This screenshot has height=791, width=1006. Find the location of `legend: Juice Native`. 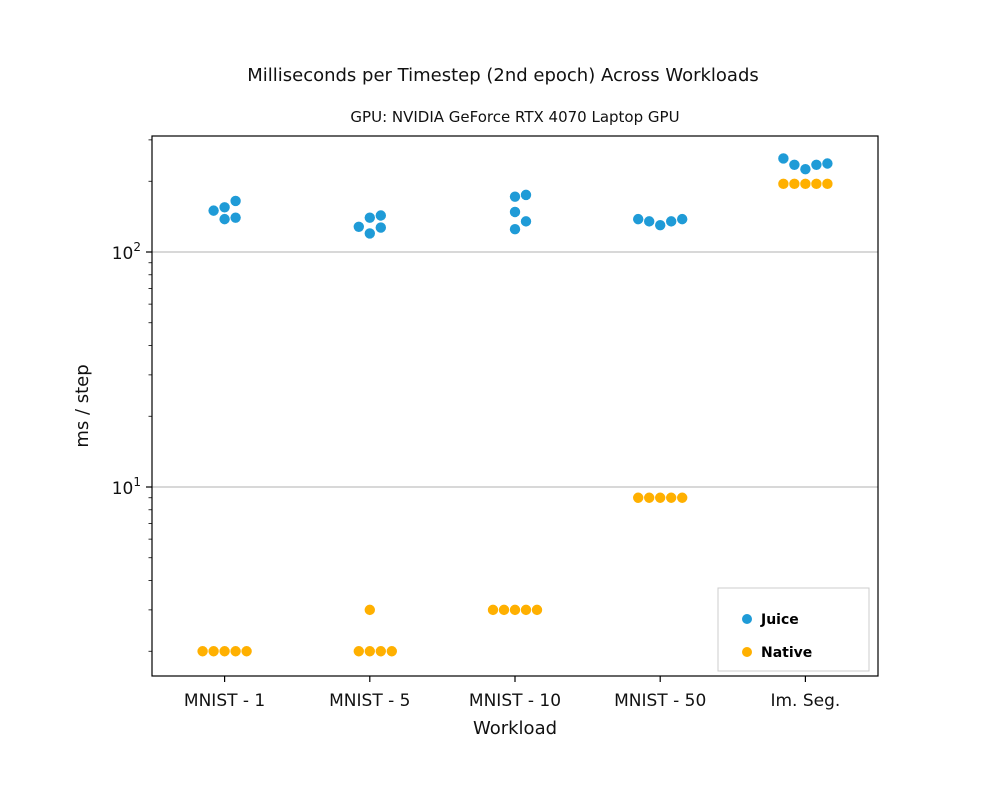

legend: Juice Native is located at coordinates (793, 629).